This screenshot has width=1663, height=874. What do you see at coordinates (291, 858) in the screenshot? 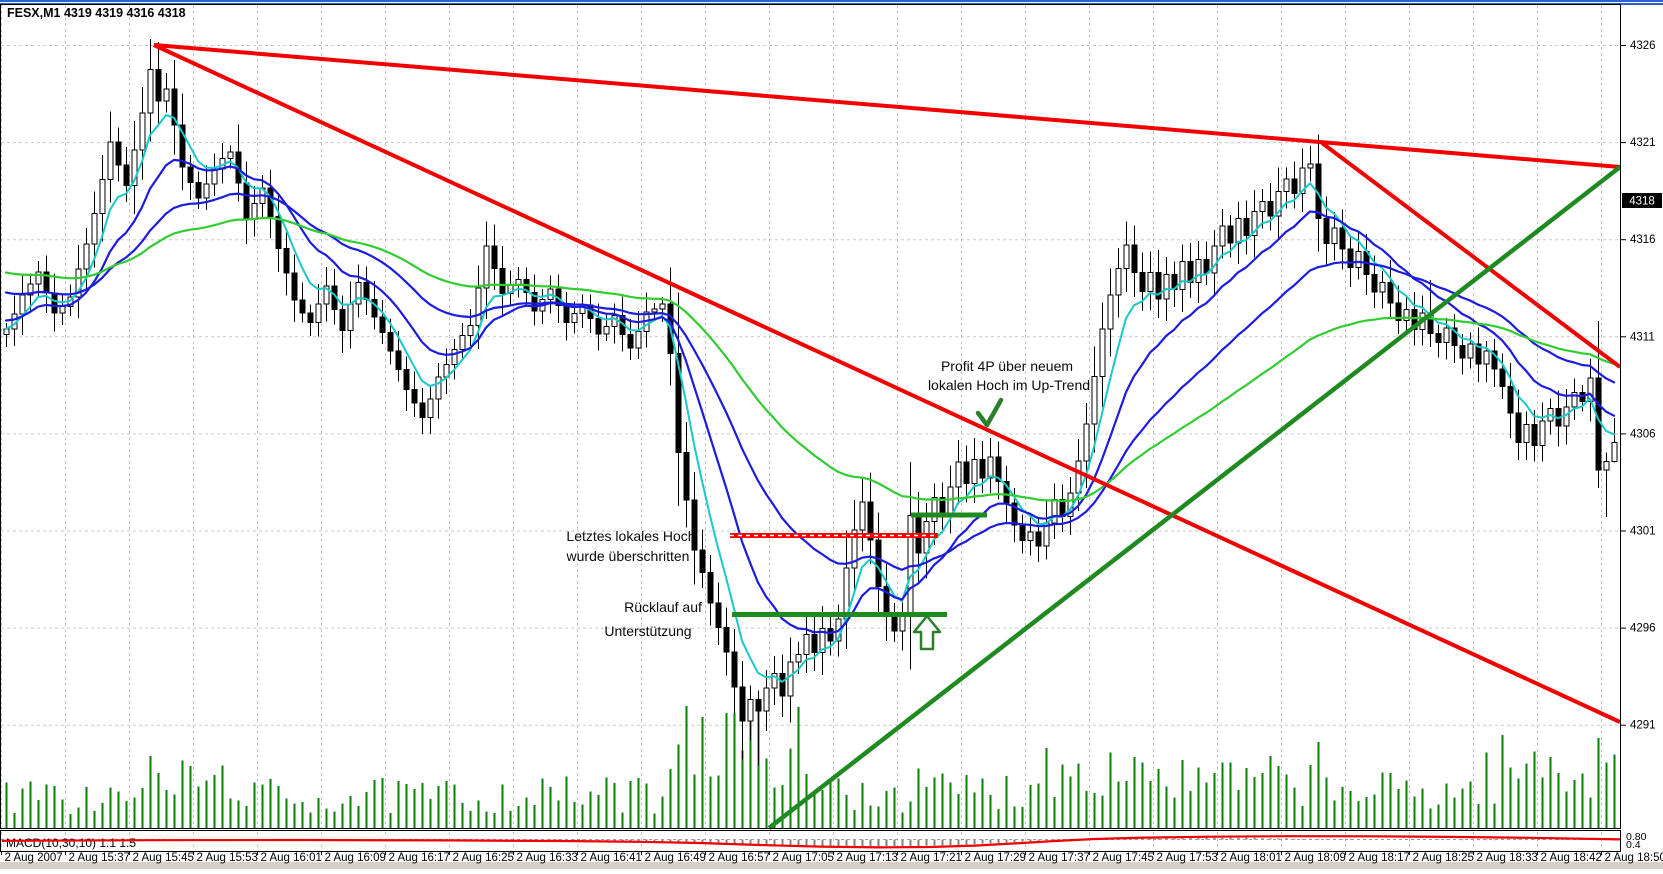
I see `time-tick-label: 2 Aug 16:01` at bounding box center [291, 858].